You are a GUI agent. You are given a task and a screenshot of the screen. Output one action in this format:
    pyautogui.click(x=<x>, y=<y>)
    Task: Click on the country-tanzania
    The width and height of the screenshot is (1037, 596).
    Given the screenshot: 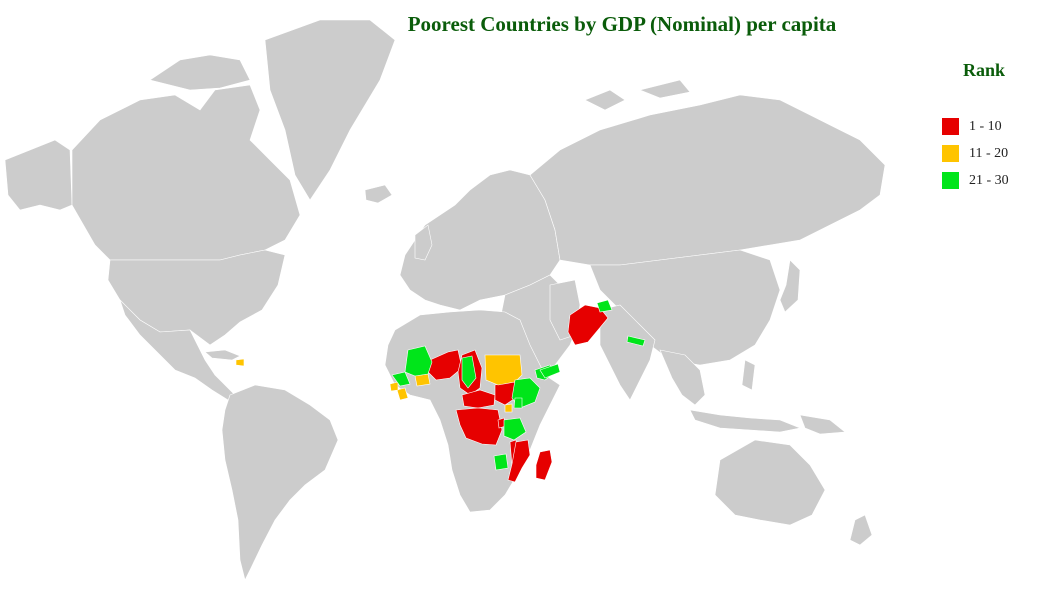 What is the action you would take?
    pyautogui.click(x=515, y=429)
    